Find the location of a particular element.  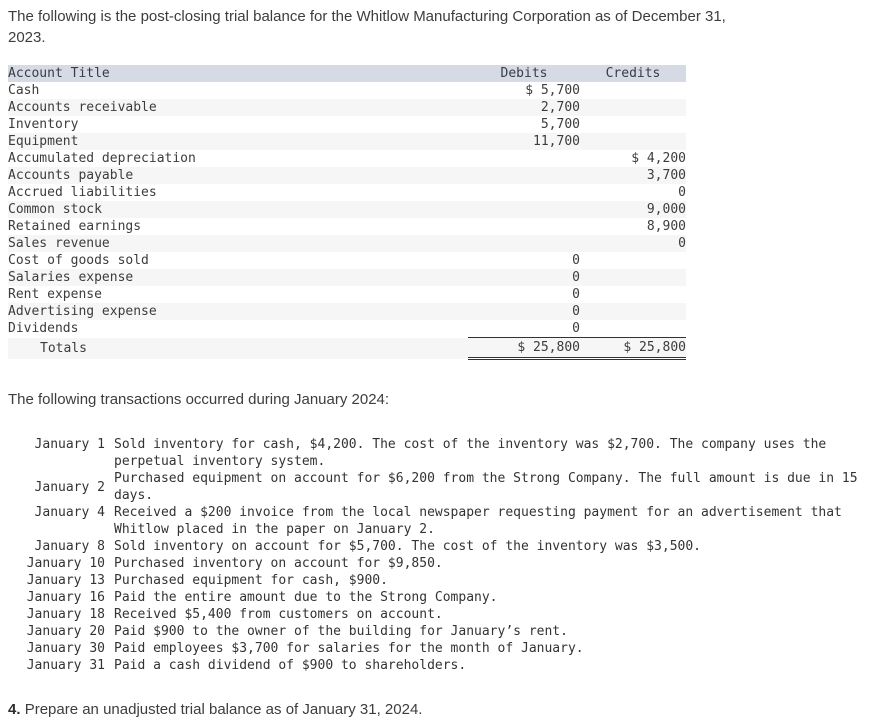

account-title: Rent expense is located at coordinates (55, 294).